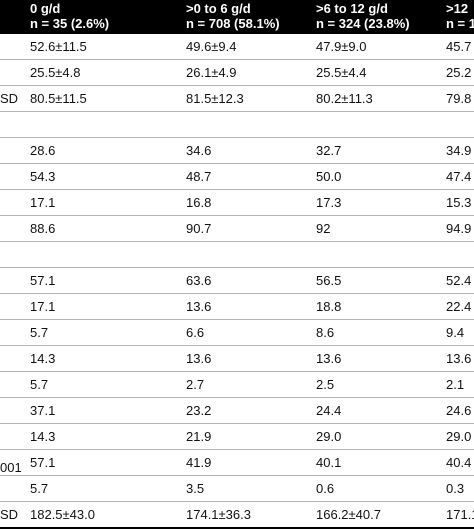 This screenshot has width=474, height=529. What do you see at coordinates (233, 23) in the screenshot?
I see `column-header-count: n = 708 (58.1%)` at bounding box center [233, 23].